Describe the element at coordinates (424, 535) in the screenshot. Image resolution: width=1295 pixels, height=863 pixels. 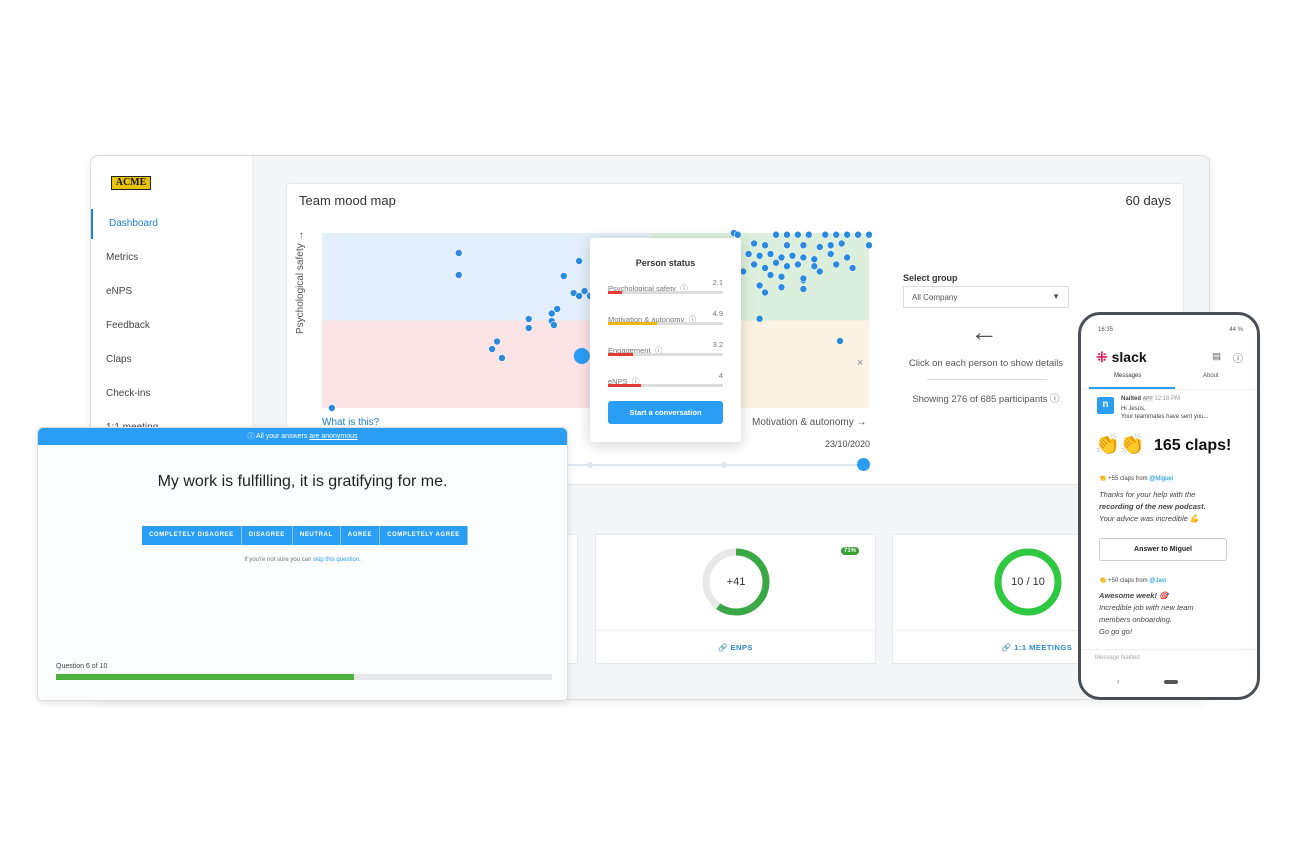
I see `answer-button: COMPLETELY AGREE` at that location.